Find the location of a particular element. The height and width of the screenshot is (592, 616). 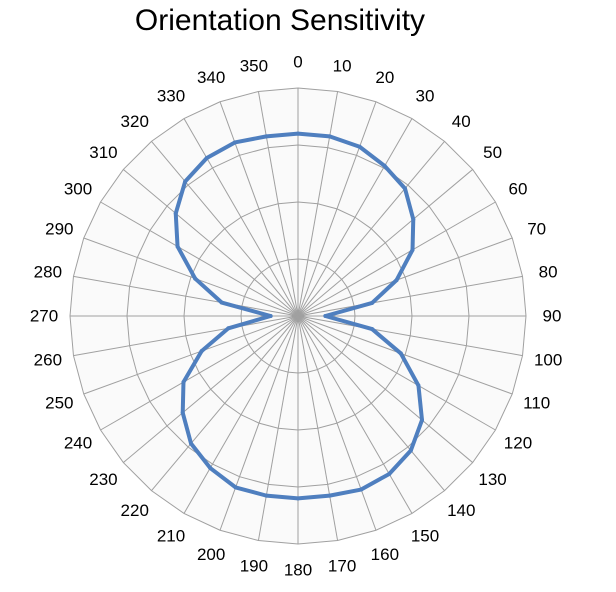

angle-tick-label: 20 is located at coordinates (384, 77).